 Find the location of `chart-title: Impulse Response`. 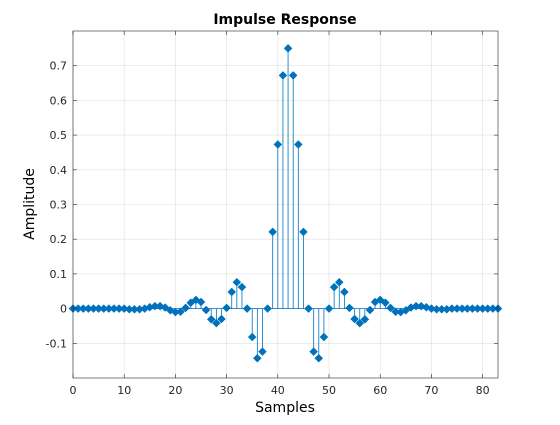

chart-title: Impulse Response is located at coordinates (284, 20).